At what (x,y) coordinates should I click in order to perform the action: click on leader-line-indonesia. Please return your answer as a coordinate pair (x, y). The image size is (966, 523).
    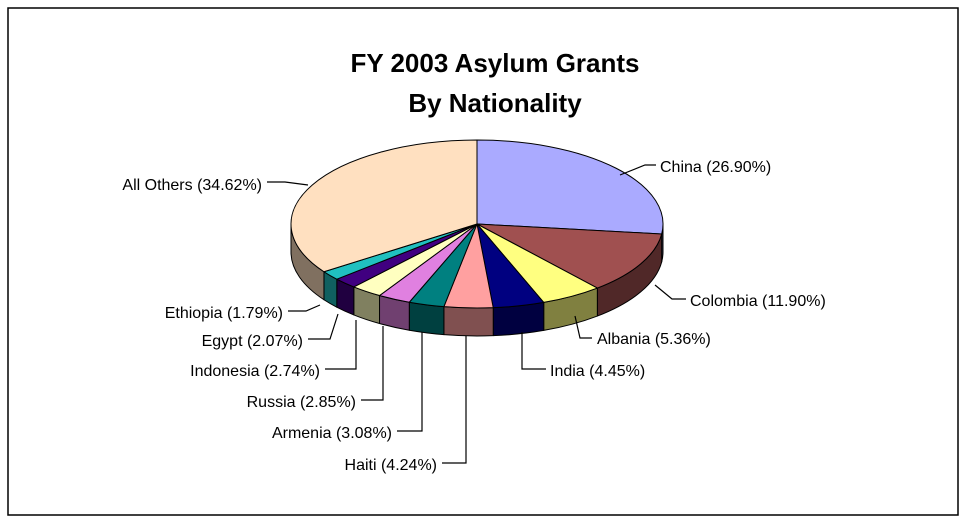
    Looking at the image, I should click on (341, 345).